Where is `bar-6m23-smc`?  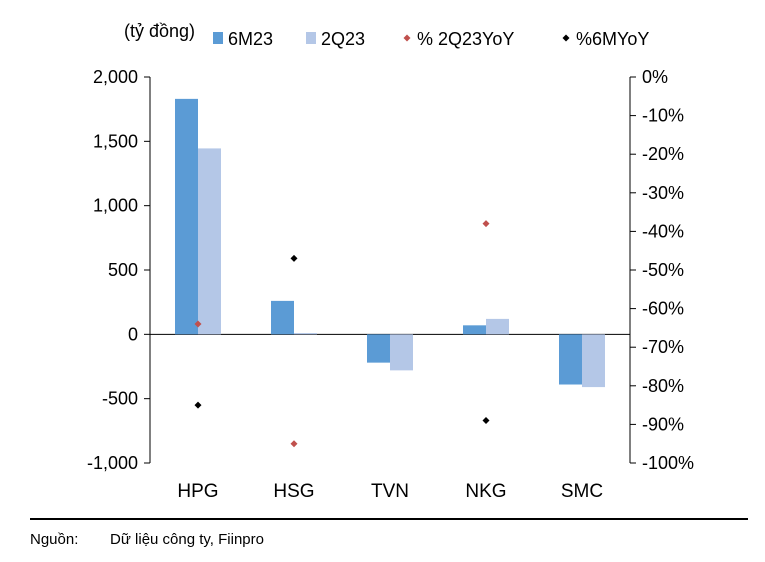
bar-6m23-smc is located at coordinates (570, 359).